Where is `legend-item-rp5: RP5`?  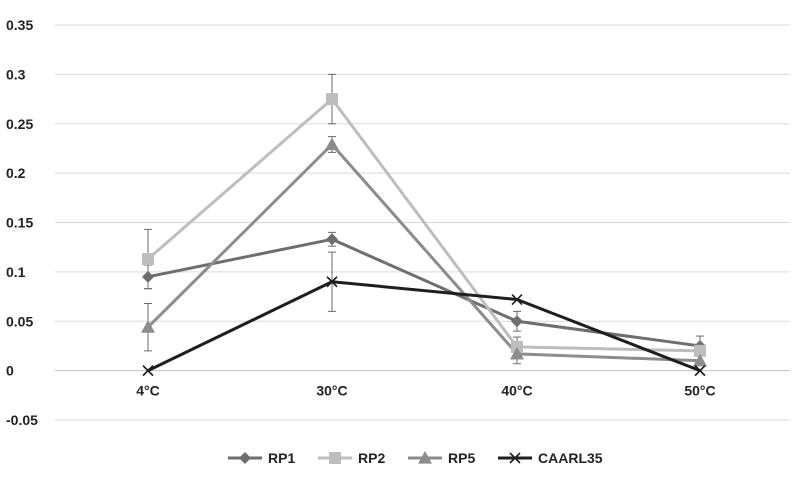 legend-item-rp5: RP5 is located at coordinates (441, 458).